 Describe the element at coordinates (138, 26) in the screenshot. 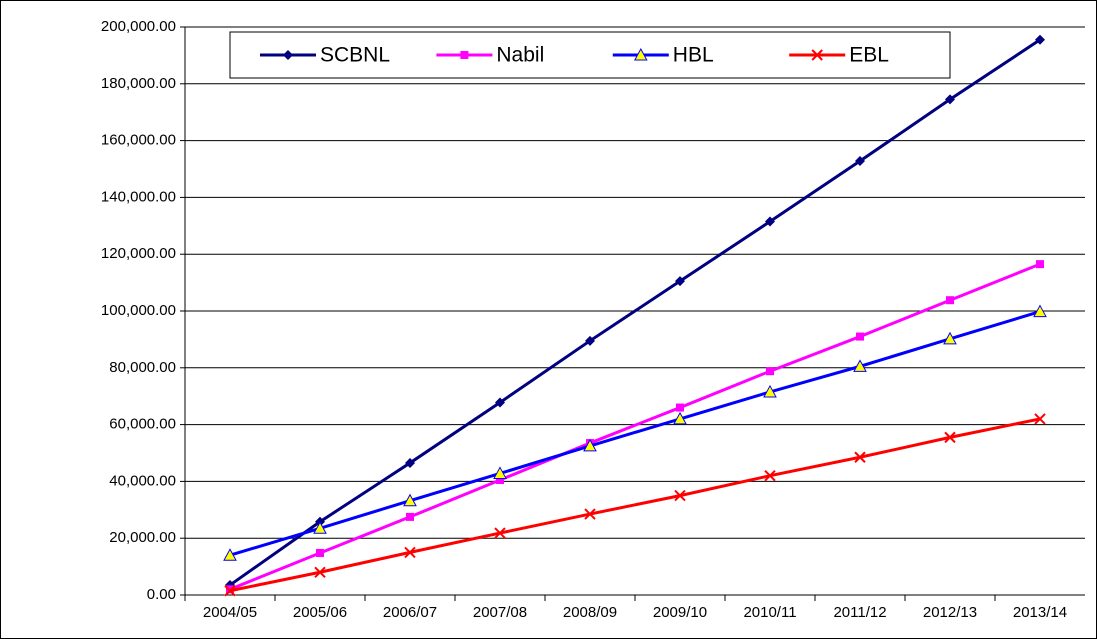

I see `y-tick-label: 200,000.00` at that location.